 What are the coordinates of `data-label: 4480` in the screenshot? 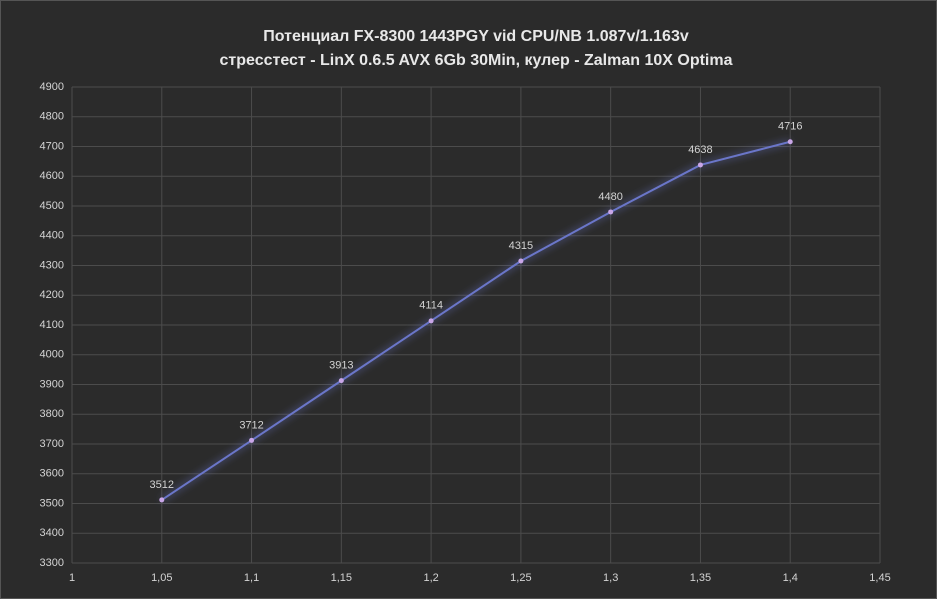 It's located at (610, 197).